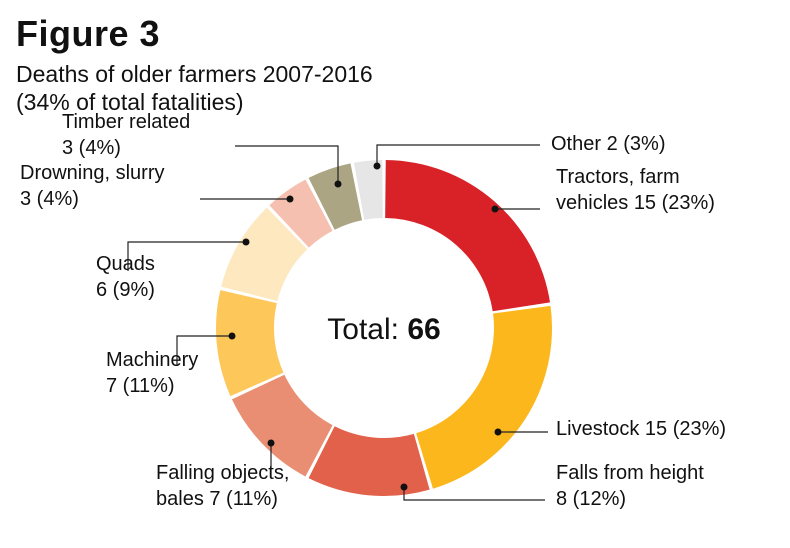  What do you see at coordinates (468, 236) in the screenshot?
I see `slice-tractors` at bounding box center [468, 236].